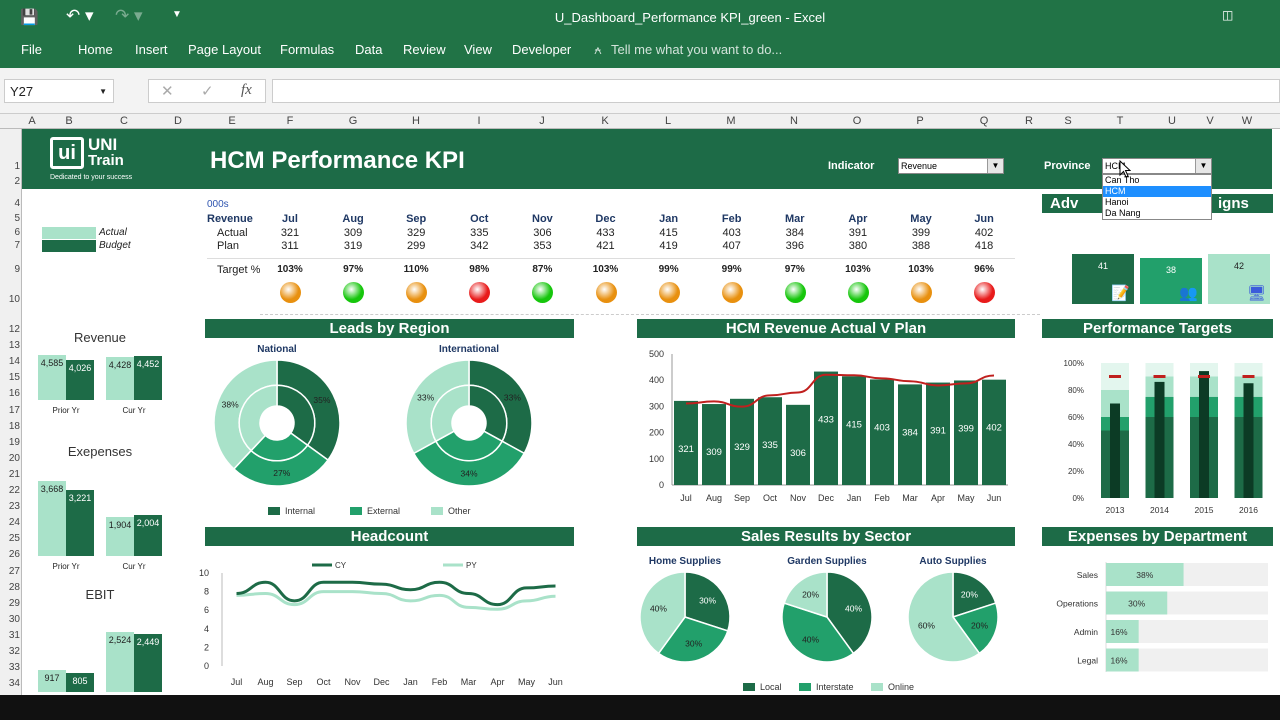  Describe the element at coordinates (416, 121) in the screenshot. I see `column-header-H: H` at that location.